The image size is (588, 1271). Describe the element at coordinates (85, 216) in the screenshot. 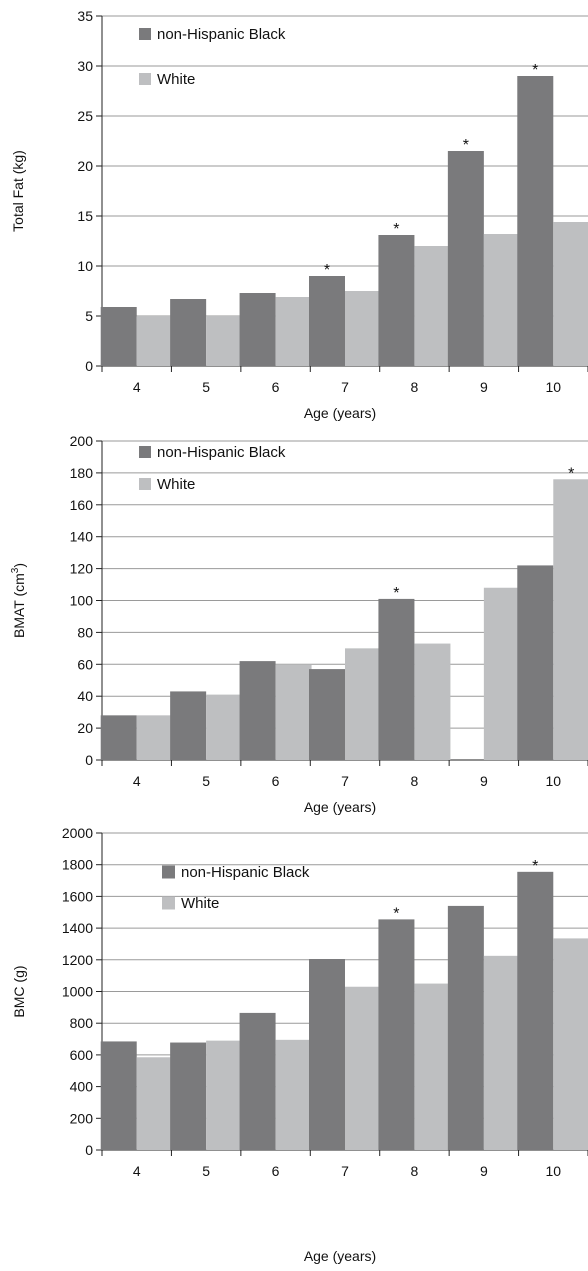

I see `y-tick-label: 15` at that location.